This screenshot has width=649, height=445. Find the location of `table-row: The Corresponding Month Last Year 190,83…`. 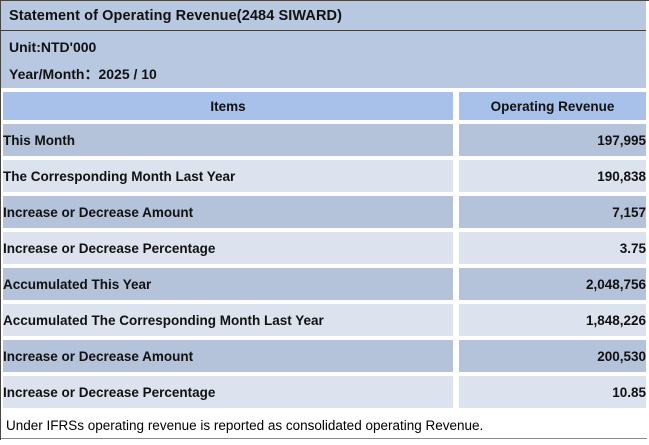

table-row: The Corresponding Month Last Year 190,83… is located at coordinates (324, 176).